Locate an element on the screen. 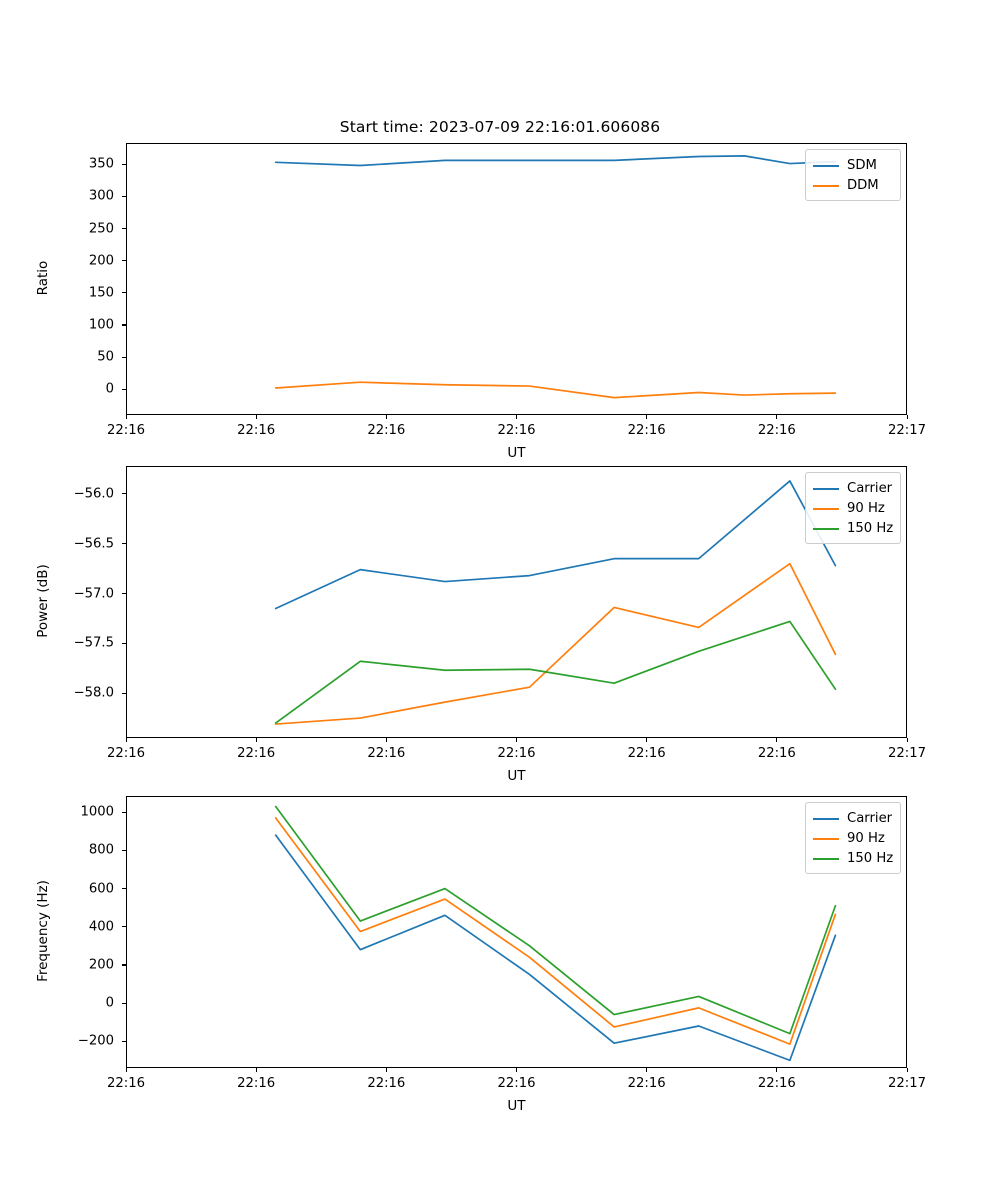 Image resolution: width=1000 pixels, height=1200 pixels. legend-label: Carrier is located at coordinates (870, 819).